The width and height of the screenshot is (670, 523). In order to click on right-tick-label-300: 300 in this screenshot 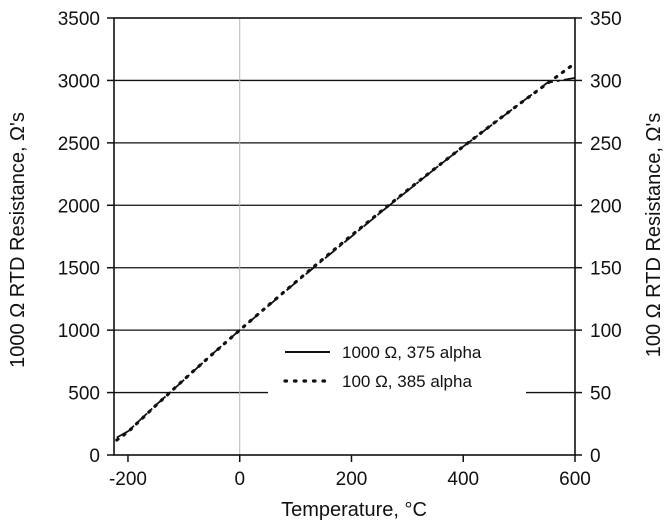, I will do `click(606, 81)`.